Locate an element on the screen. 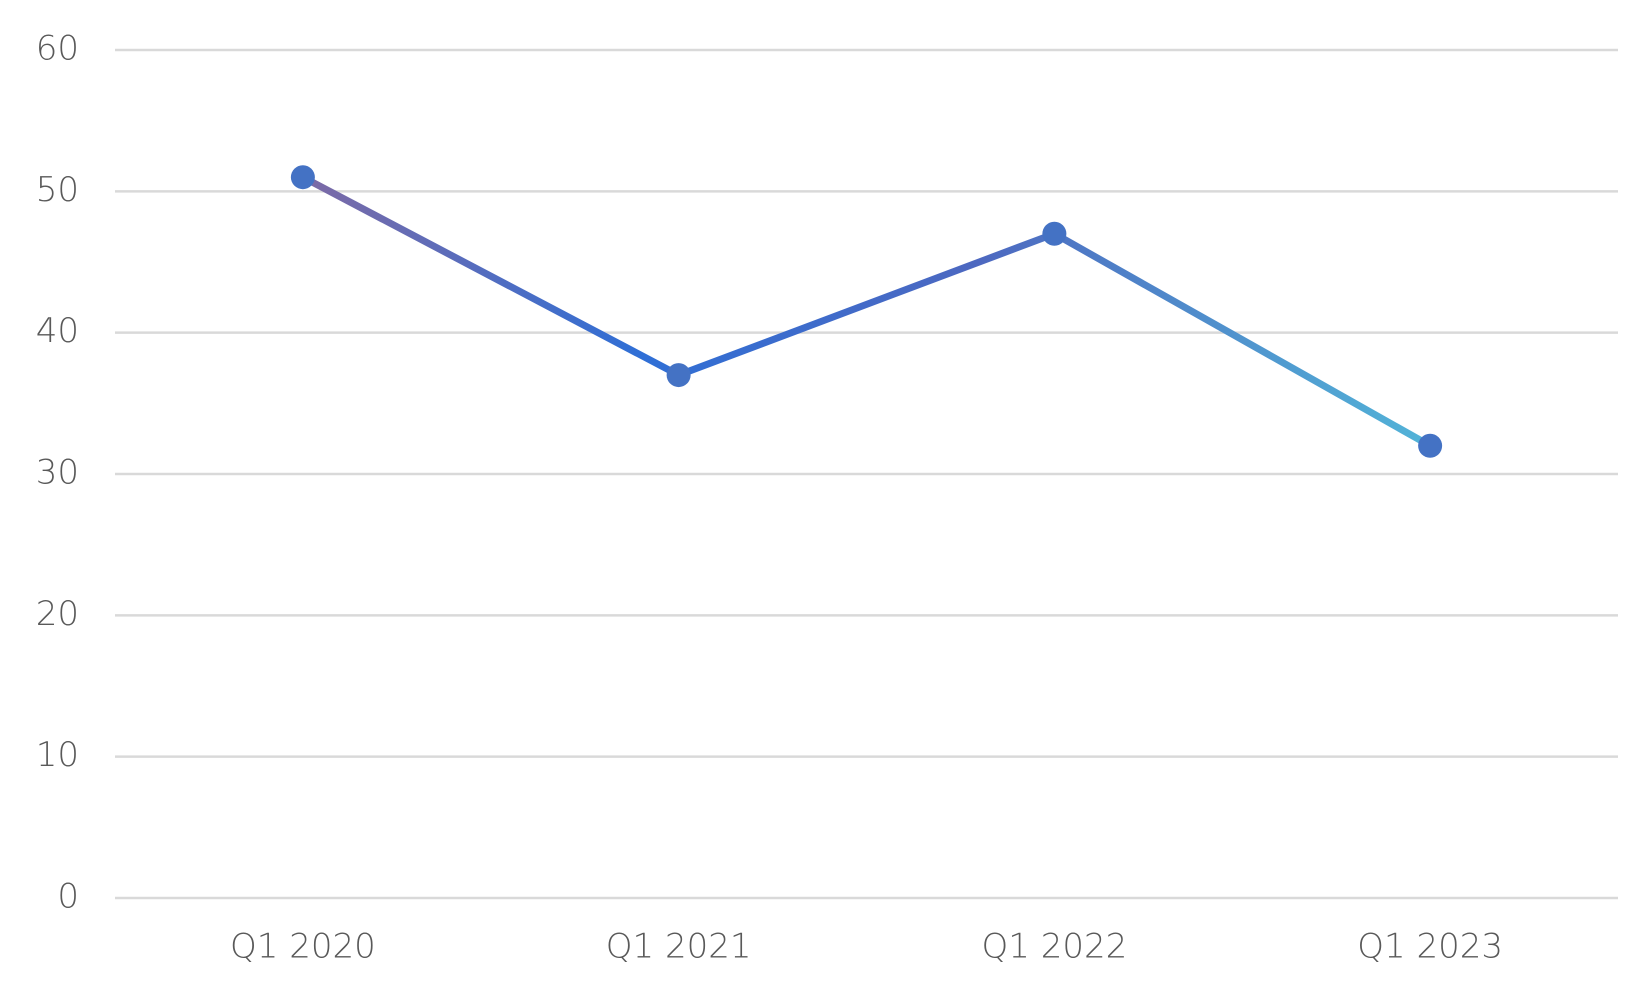 This screenshot has width=1650, height=990. x-tick-label: Q1 2021 is located at coordinates (679, 947).